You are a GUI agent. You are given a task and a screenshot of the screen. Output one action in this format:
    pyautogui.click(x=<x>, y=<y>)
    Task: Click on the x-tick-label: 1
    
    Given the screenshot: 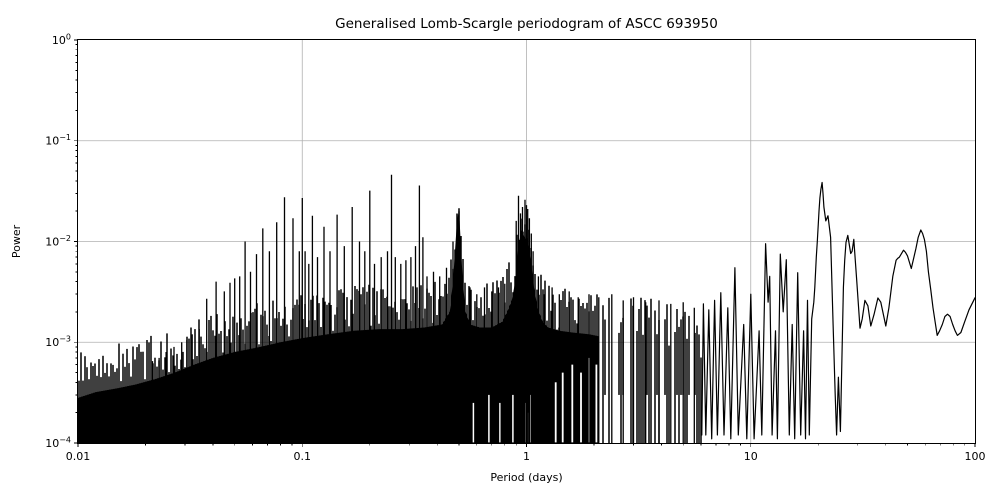 What is the action you would take?
    pyautogui.click(x=526, y=456)
    